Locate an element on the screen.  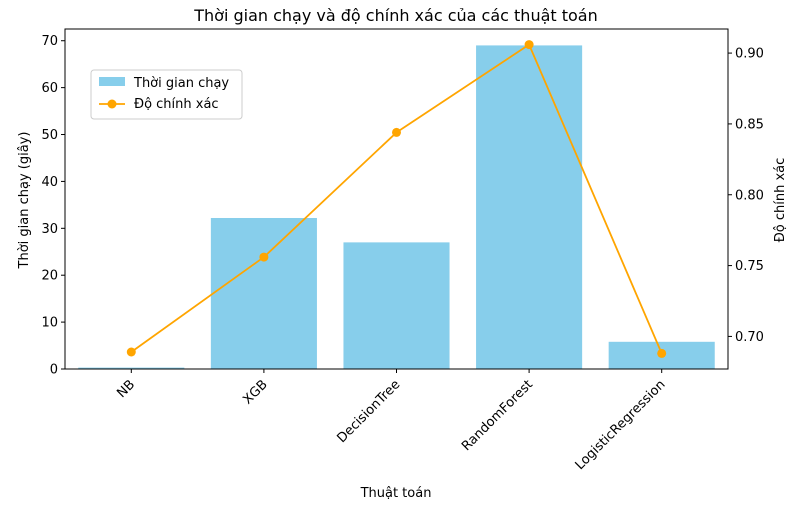
bar-decisiontree is located at coordinates (396, 305).